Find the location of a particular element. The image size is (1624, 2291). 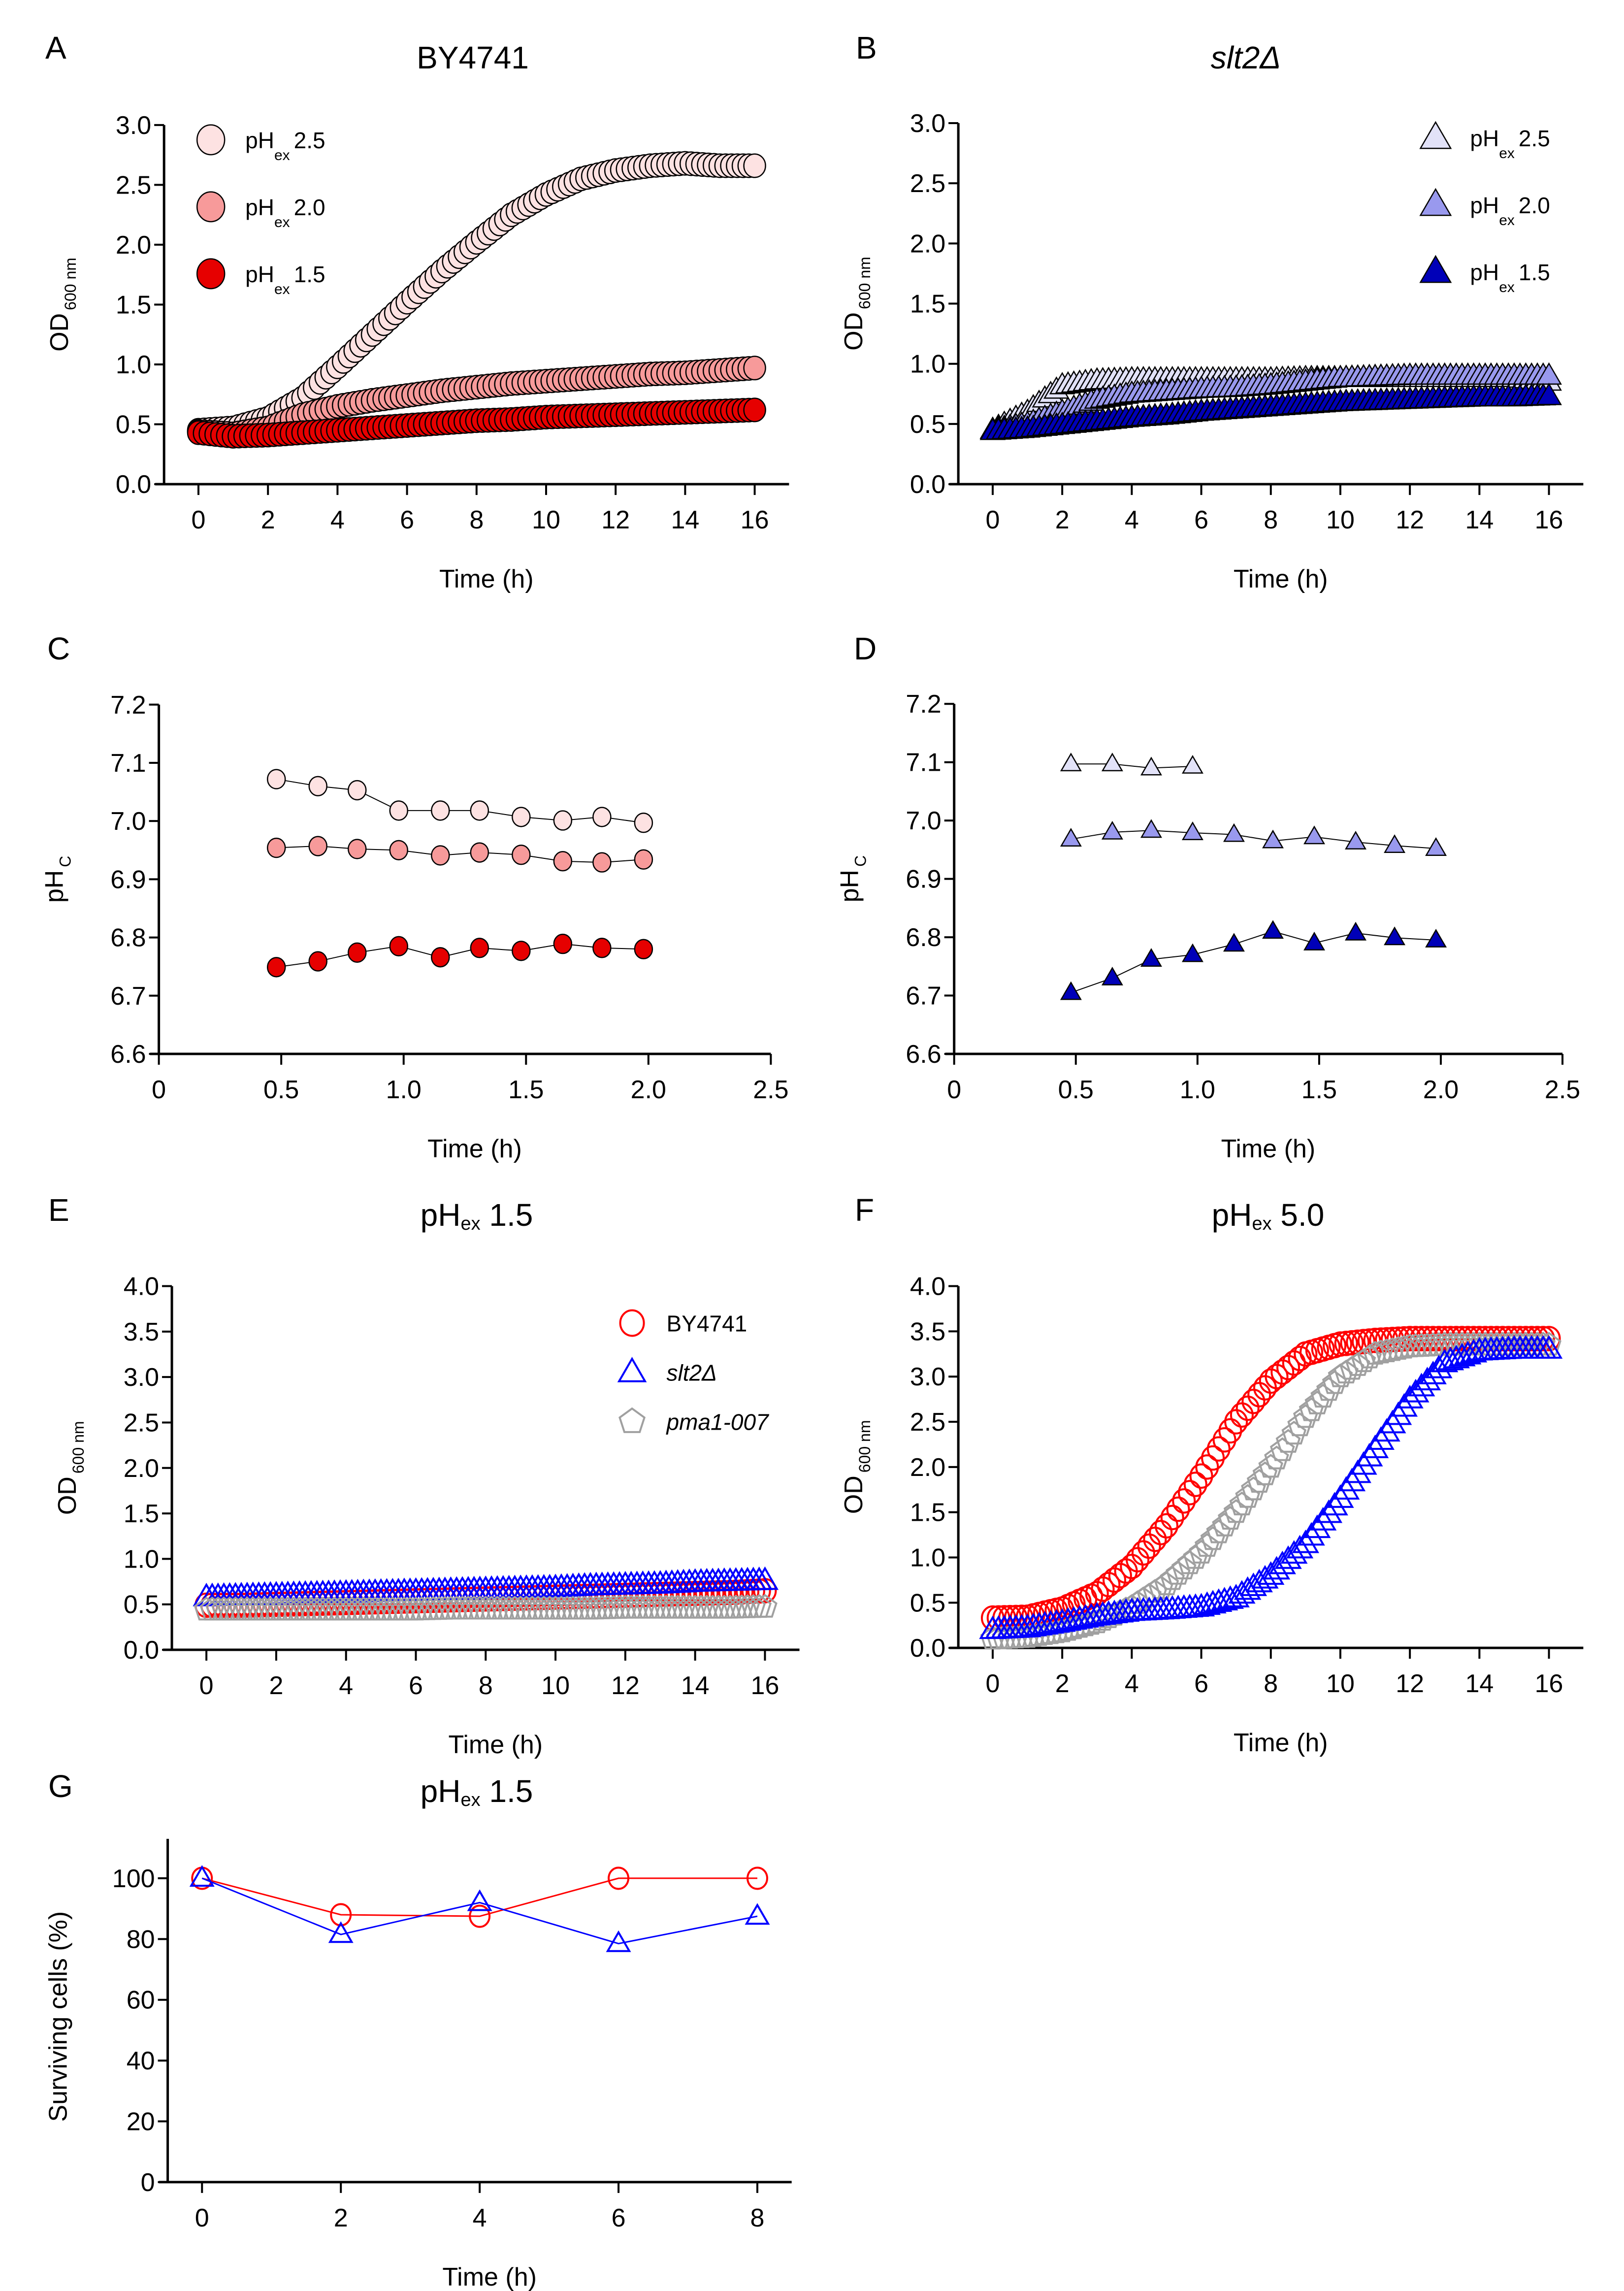

chart-title: slt2Δ is located at coordinates (1246, 57).